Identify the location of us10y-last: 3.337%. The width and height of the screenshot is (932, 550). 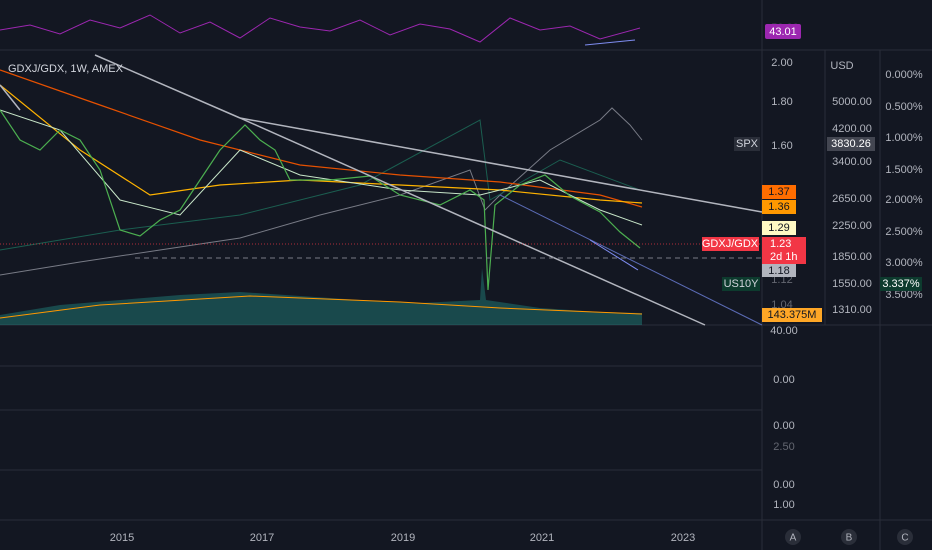
(901, 284).